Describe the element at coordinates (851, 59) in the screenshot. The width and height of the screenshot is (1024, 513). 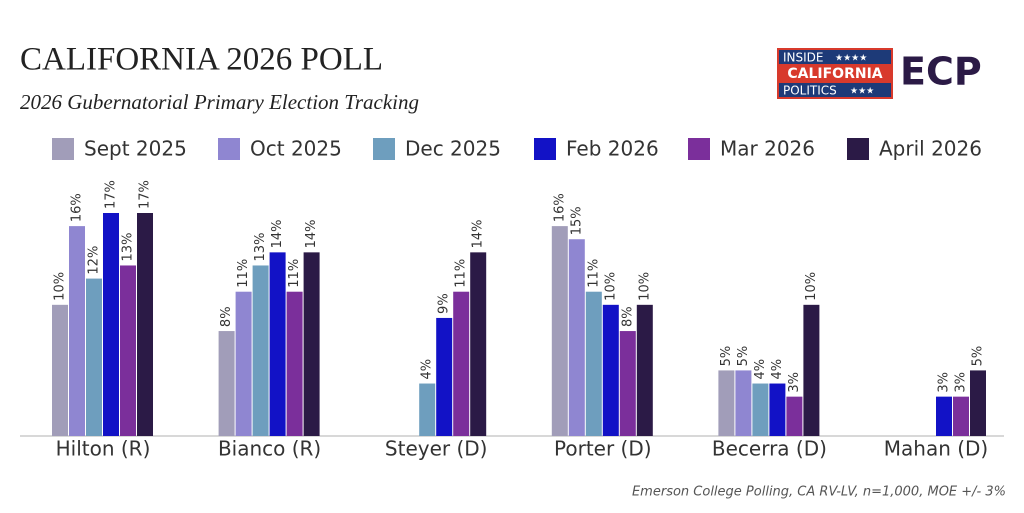
I see `logo-stars: ★★★★` at that location.